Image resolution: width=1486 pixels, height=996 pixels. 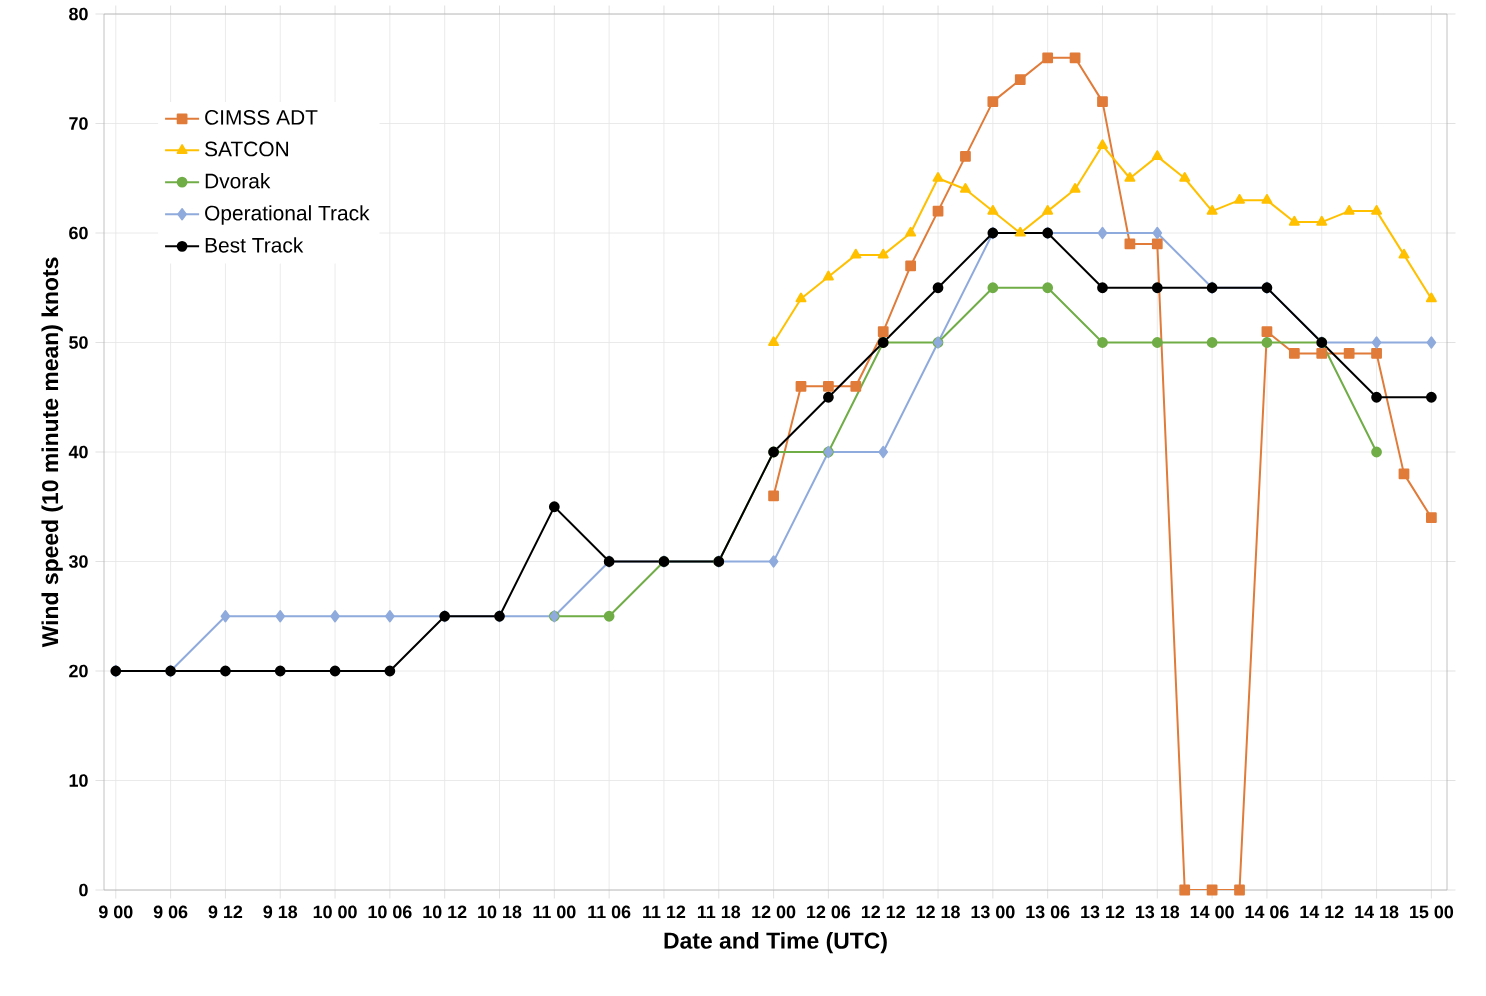 What do you see at coordinates (829, 912) in the screenshot?
I see `x-tick-label: 12 06` at bounding box center [829, 912].